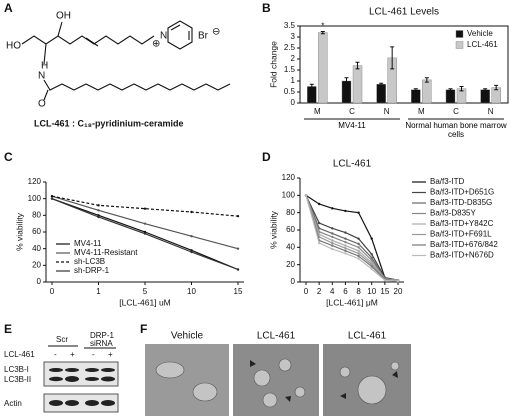  Describe the element at coordinates (36, 264) in the screenshot. I see `y-tick-label: 20` at that location.